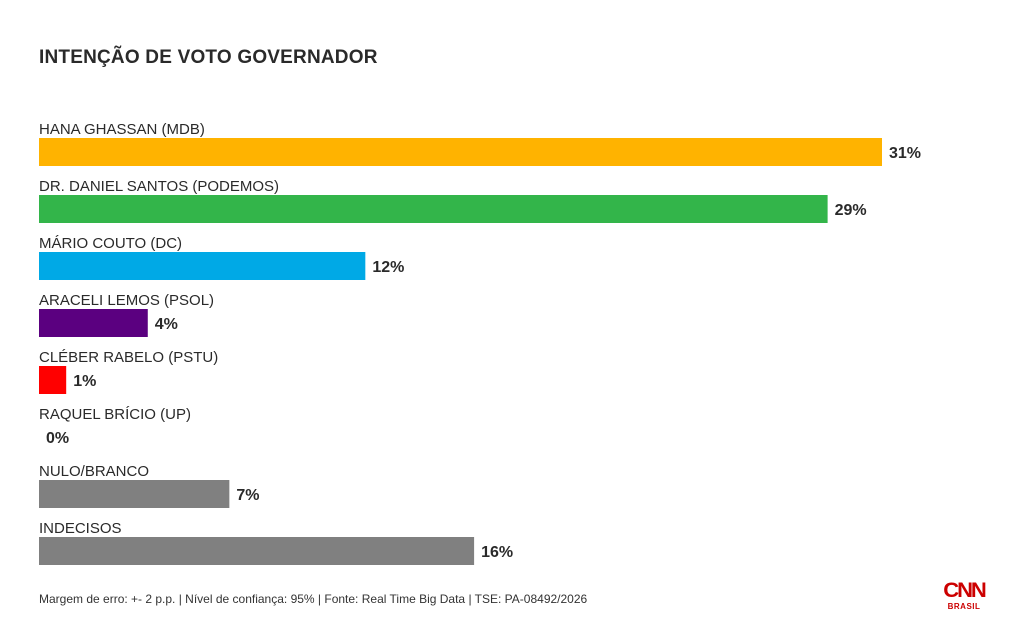 Image resolution: width=1020 pixels, height=626 pixels. What do you see at coordinates (247, 495) in the screenshot?
I see `value-label: 7%` at bounding box center [247, 495].